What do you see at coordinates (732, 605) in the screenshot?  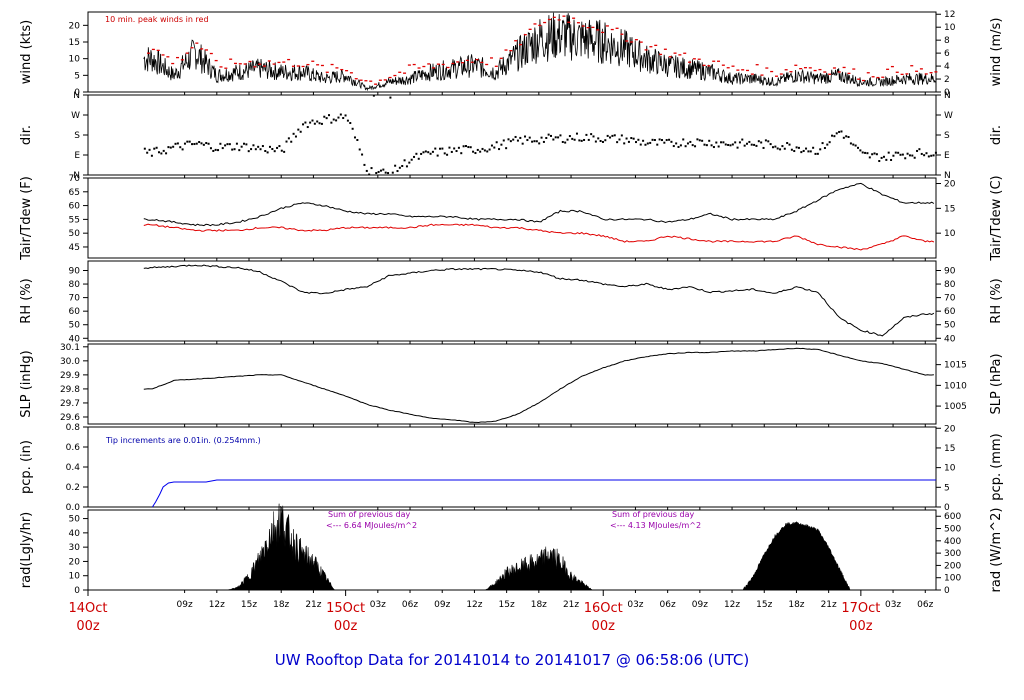 I see `xtick-label: 12z` at bounding box center [732, 605].